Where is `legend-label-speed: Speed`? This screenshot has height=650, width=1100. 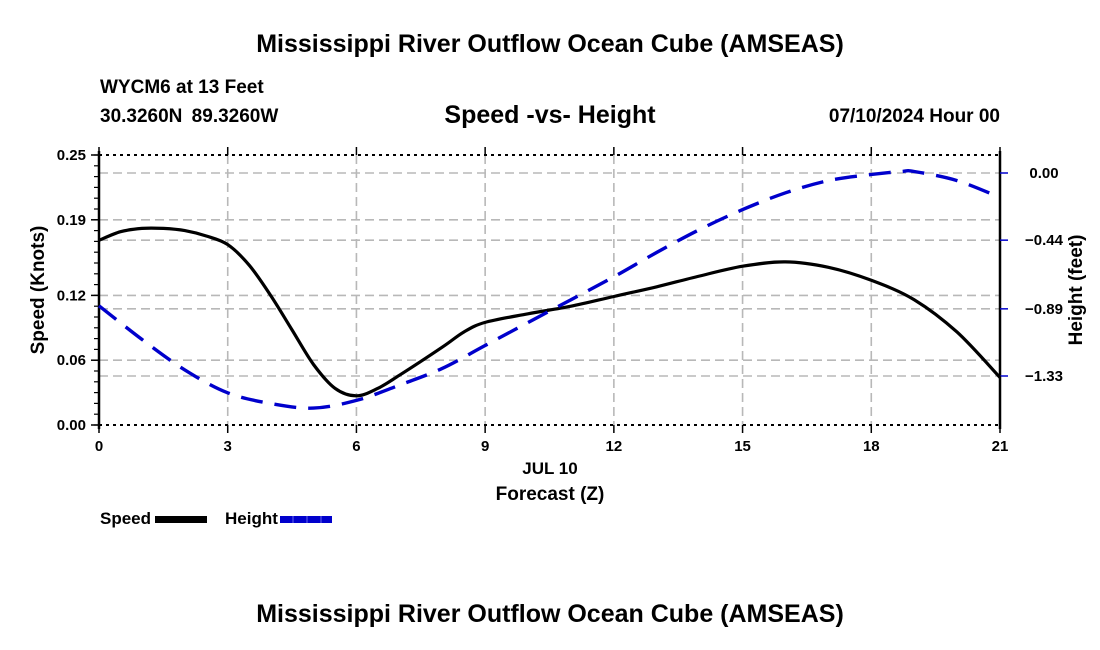 legend-label-speed: Speed is located at coordinates (126, 518).